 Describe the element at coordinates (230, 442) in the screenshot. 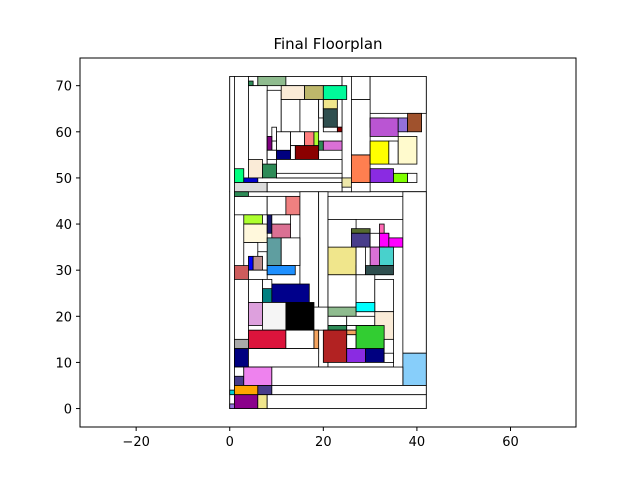

I see `x-tick-label: 0` at that location.